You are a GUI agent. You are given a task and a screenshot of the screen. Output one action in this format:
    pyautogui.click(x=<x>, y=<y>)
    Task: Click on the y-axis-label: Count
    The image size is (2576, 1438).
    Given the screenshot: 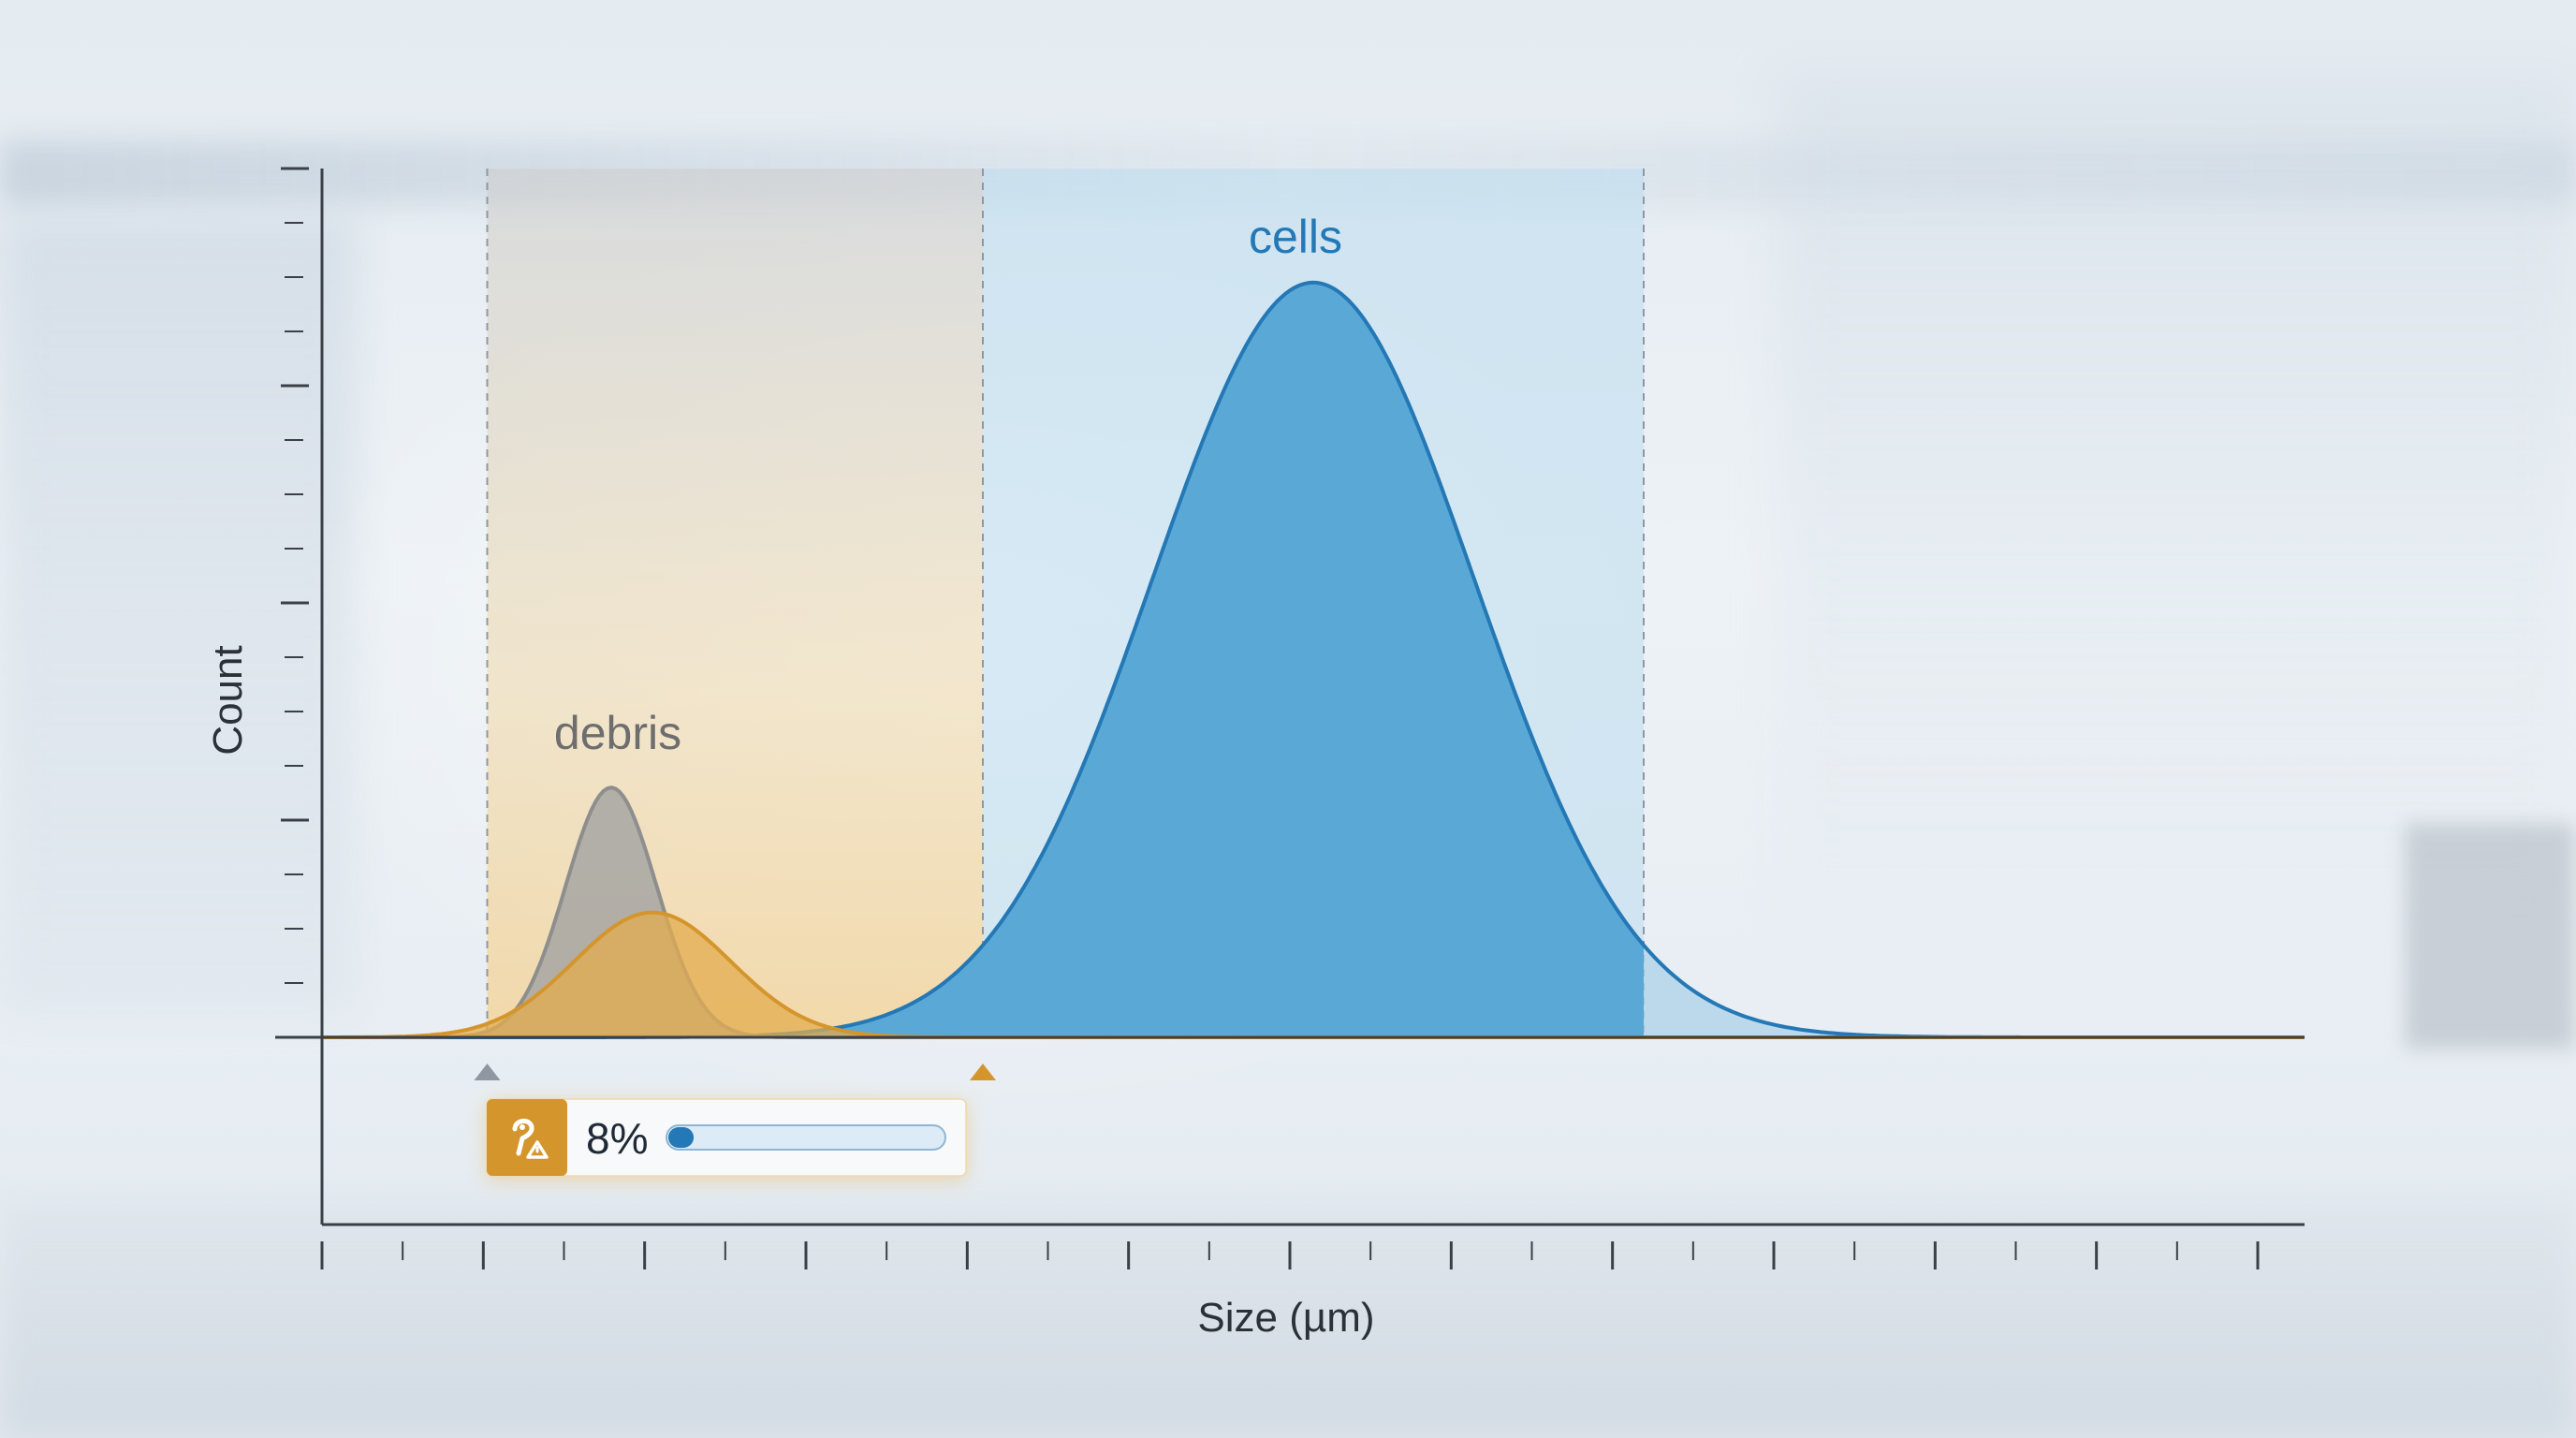 What is the action you would take?
    pyautogui.click(x=228, y=700)
    